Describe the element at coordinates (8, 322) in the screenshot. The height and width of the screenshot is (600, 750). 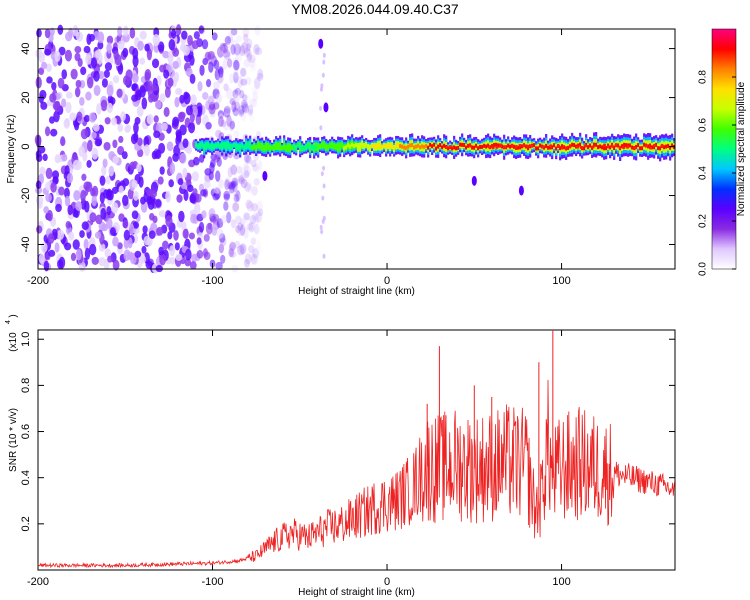
I see `y-scale-exponent: 4` at that location.